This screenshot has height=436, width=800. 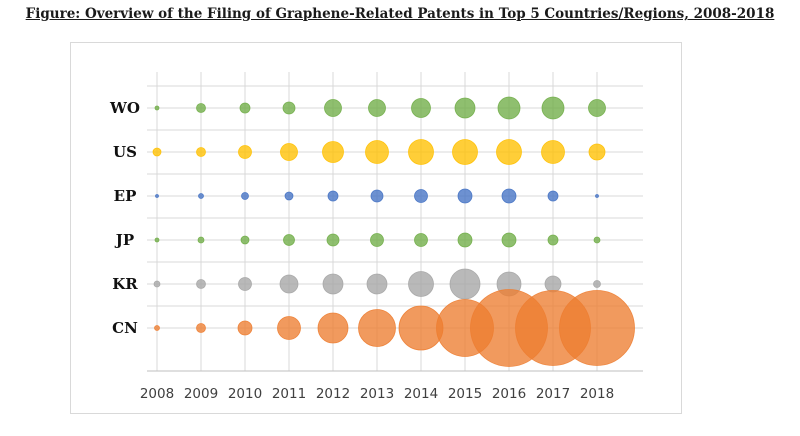 I want to click on bubble-kr-2009, so click(x=201, y=284).